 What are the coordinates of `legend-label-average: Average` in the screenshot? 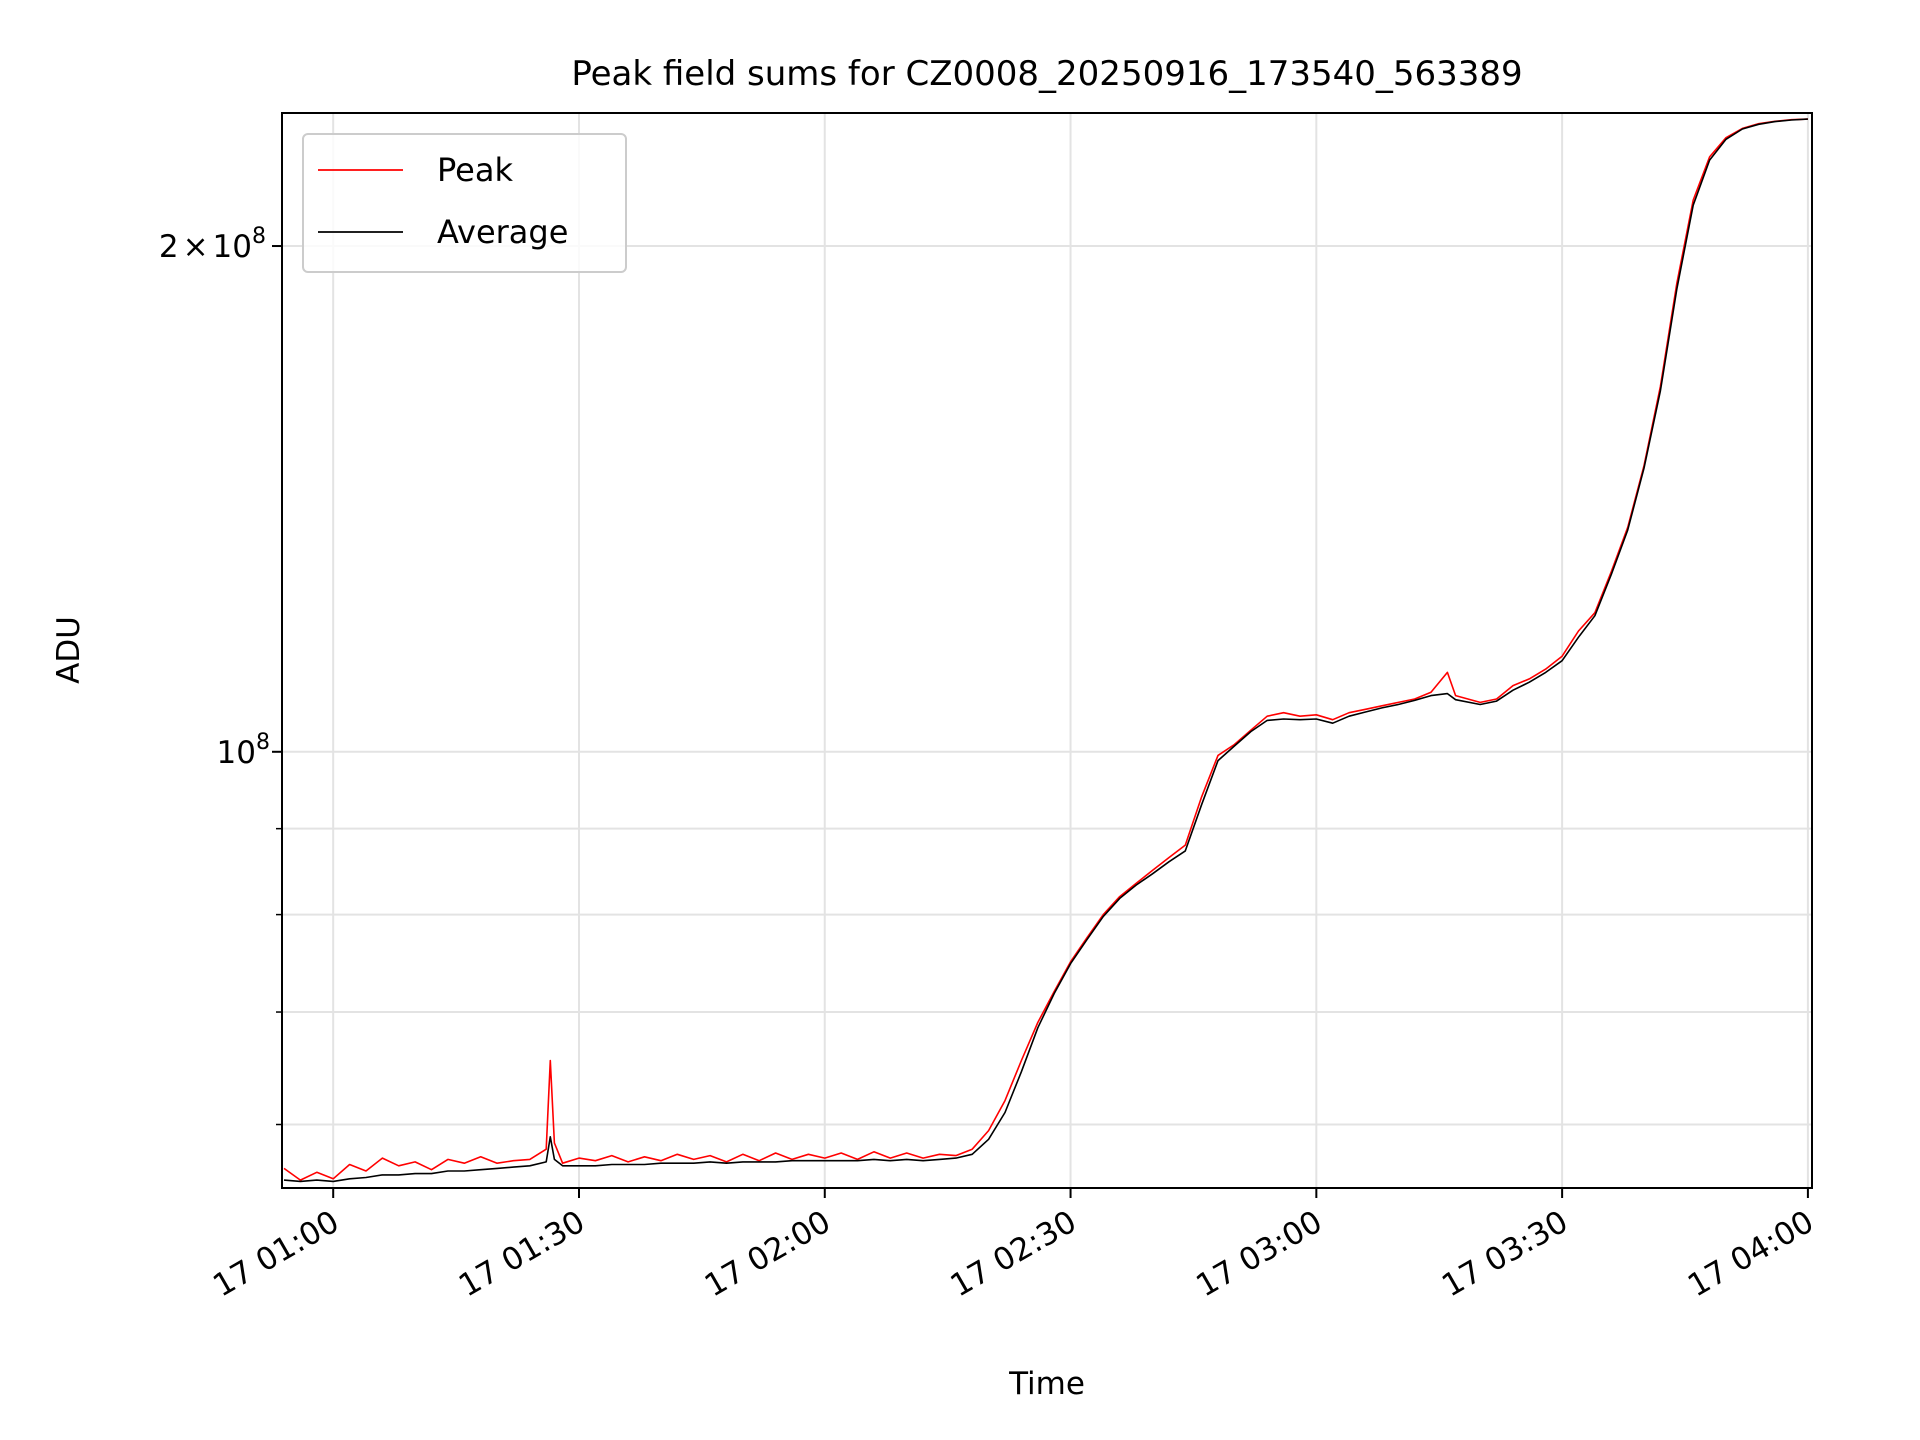 It's located at (502, 232).